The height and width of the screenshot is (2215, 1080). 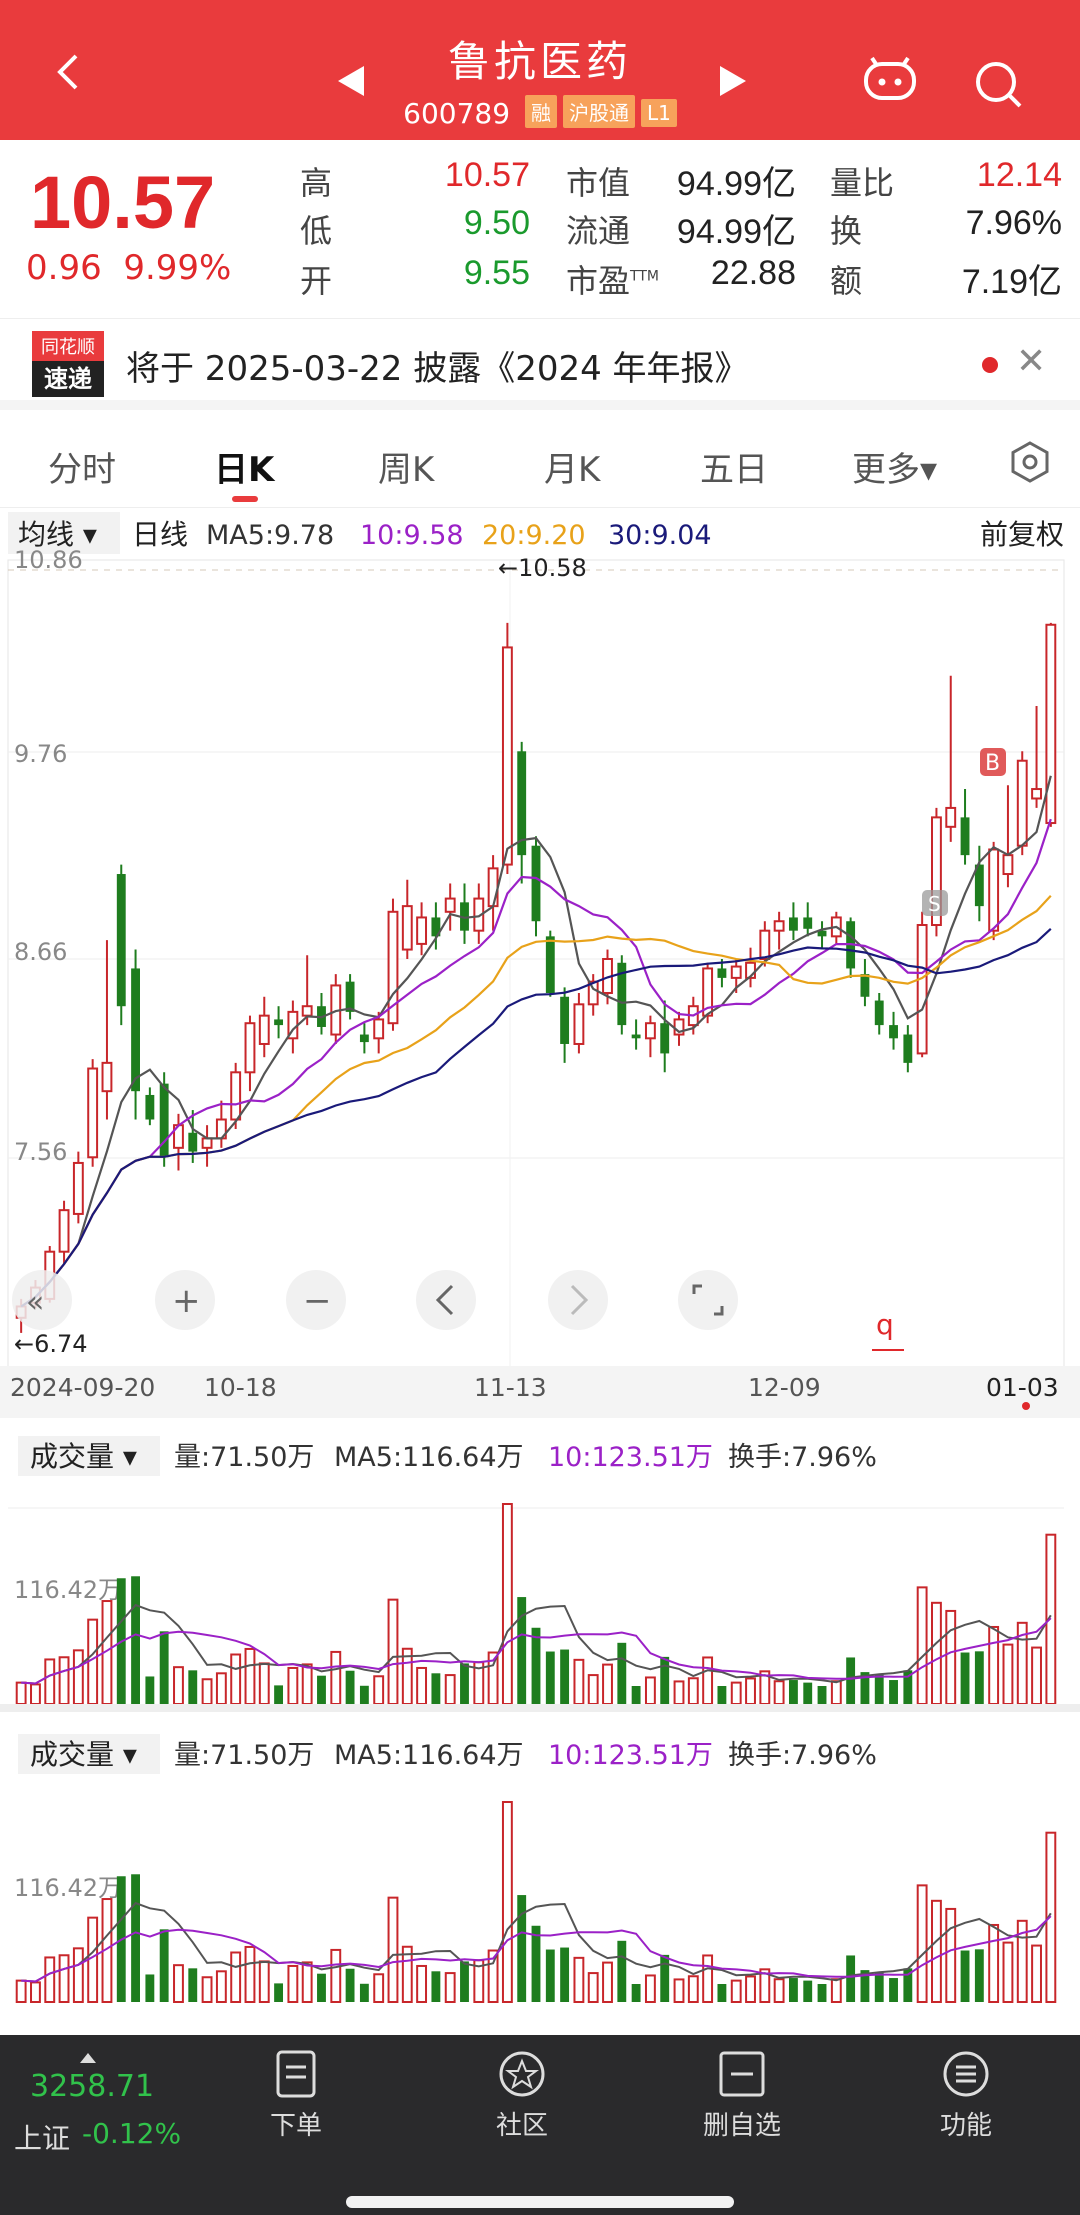 I want to click on announcement-banner: 同花顺 速递 将于 2025-03-22 披露《2024 年年报》 ✕, so click(x=540, y=364).